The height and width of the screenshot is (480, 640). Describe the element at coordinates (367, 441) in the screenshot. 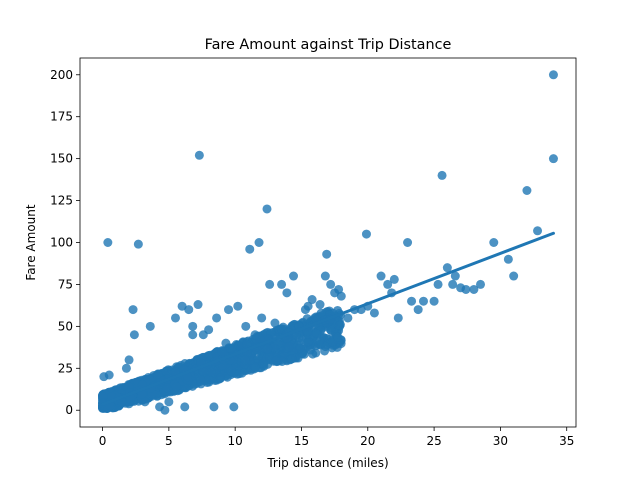

I see `x-tick-label: 20` at that location.